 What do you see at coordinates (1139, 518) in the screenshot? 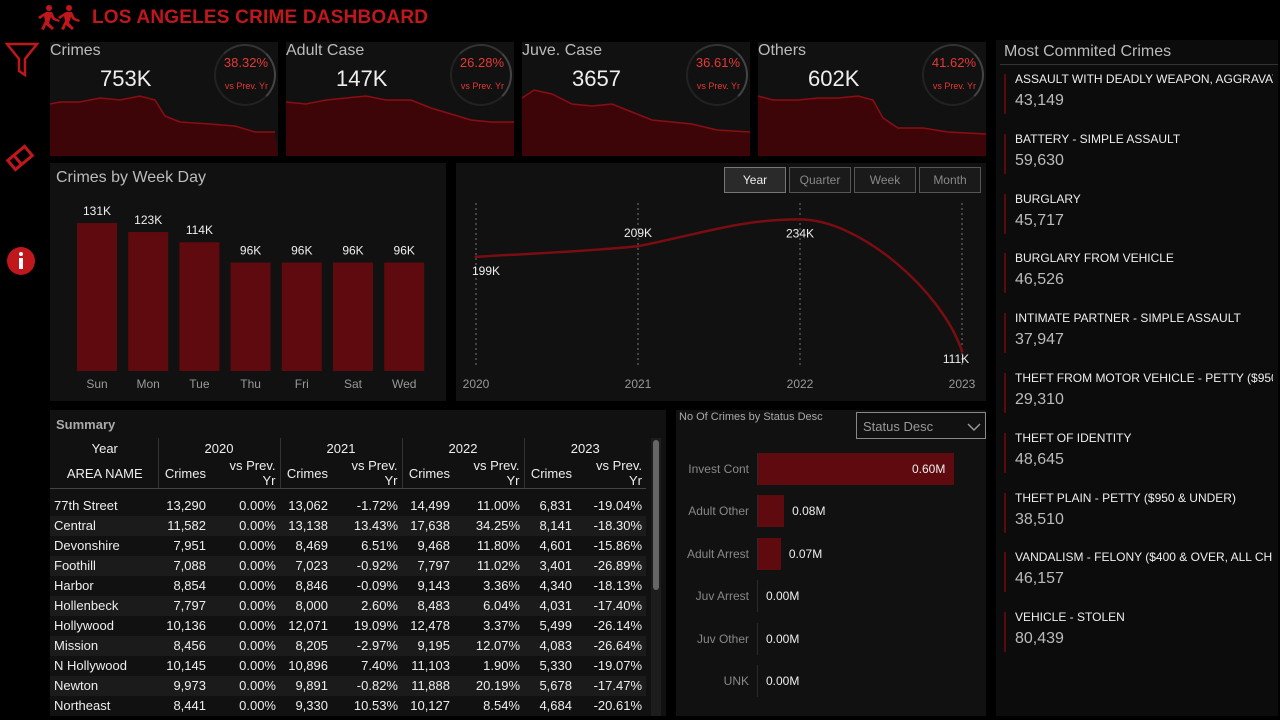
I see `crime-list-item: THEFT PLAIN - PETTY ($950 & UNDER) 38,510` at bounding box center [1139, 518].